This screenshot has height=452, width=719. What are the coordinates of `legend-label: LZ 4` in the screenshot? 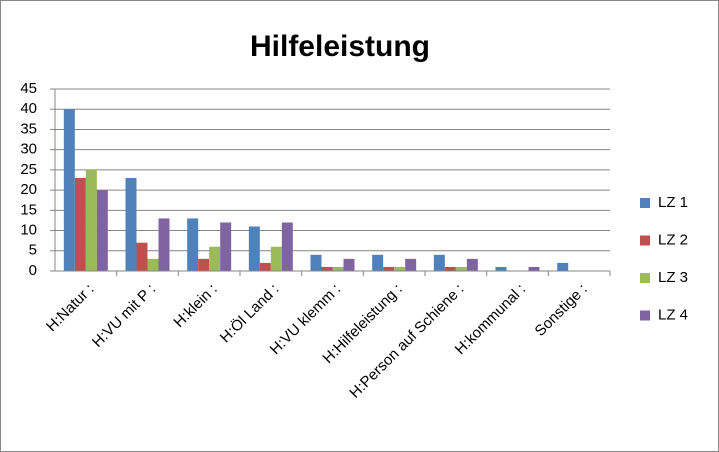 It's located at (673, 314).